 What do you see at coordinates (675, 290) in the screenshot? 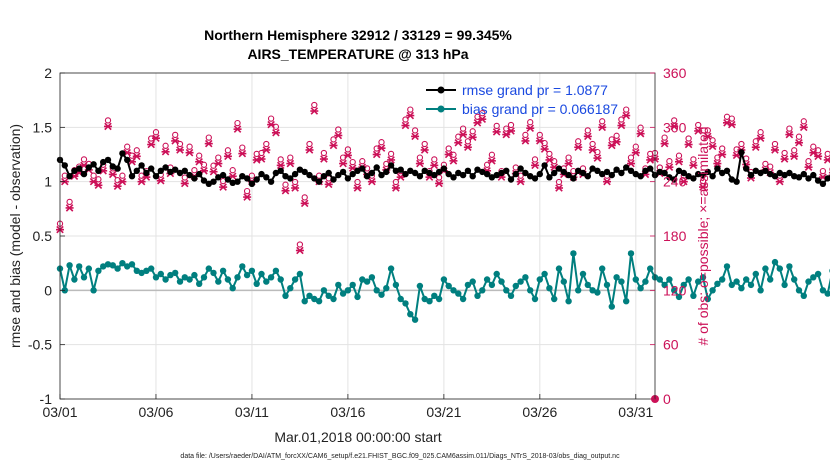
I see `y-tick-label-right: 120` at bounding box center [675, 290].